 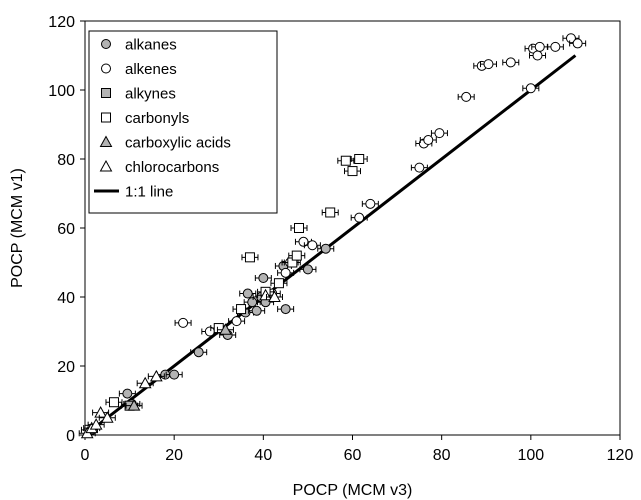 What do you see at coordinates (106, 68) in the screenshot?
I see `legend-swatch-alkenes` at bounding box center [106, 68].